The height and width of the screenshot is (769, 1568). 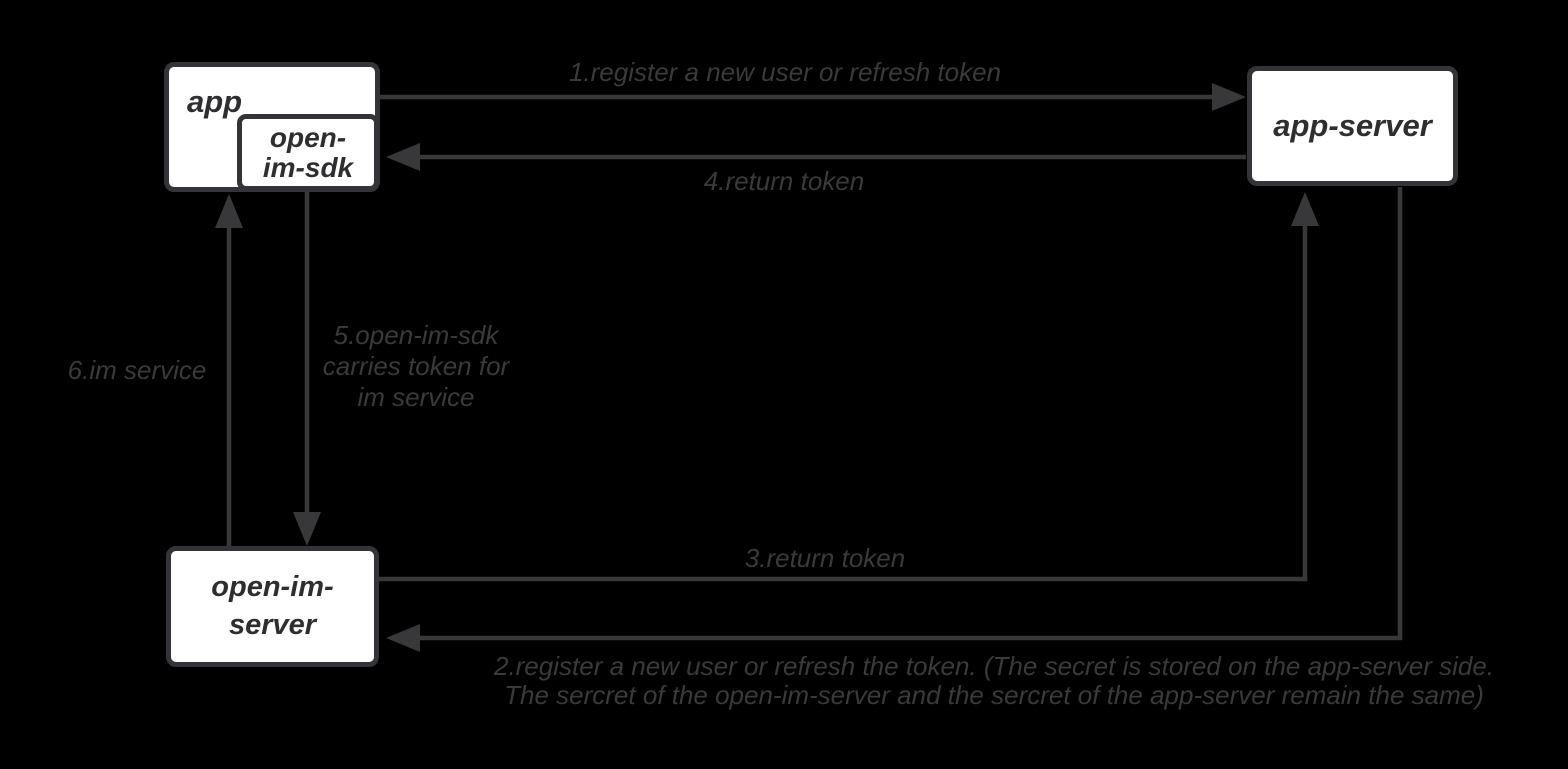 I want to click on edge-label-register-new-user: 1.register a new user or refresh token, so click(x=785, y=72).